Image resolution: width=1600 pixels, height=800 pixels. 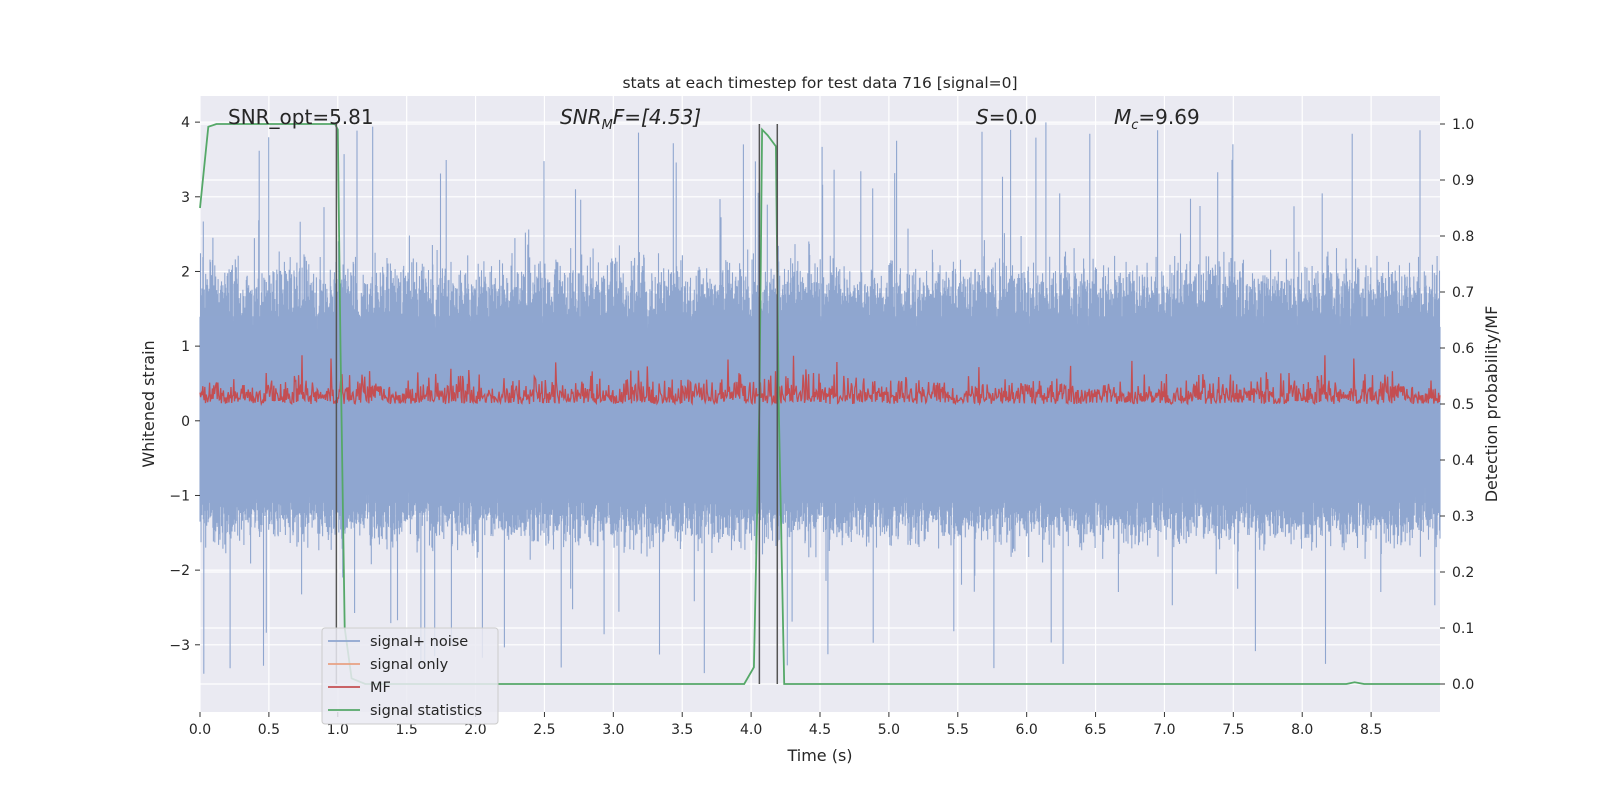 I want to click on y-tick-label-left: 0, so click(x=185, y=422).